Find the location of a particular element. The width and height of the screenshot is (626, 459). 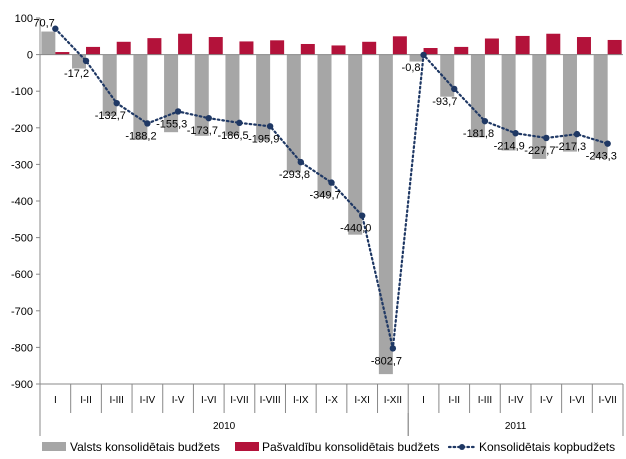

x-tick-label: I-VI is located at coordinates (209, 400).